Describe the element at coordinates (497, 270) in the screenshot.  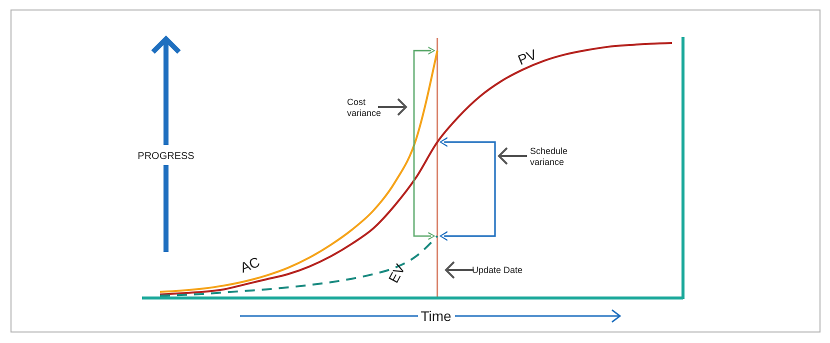
I see `annotation: Update Date` at that location.